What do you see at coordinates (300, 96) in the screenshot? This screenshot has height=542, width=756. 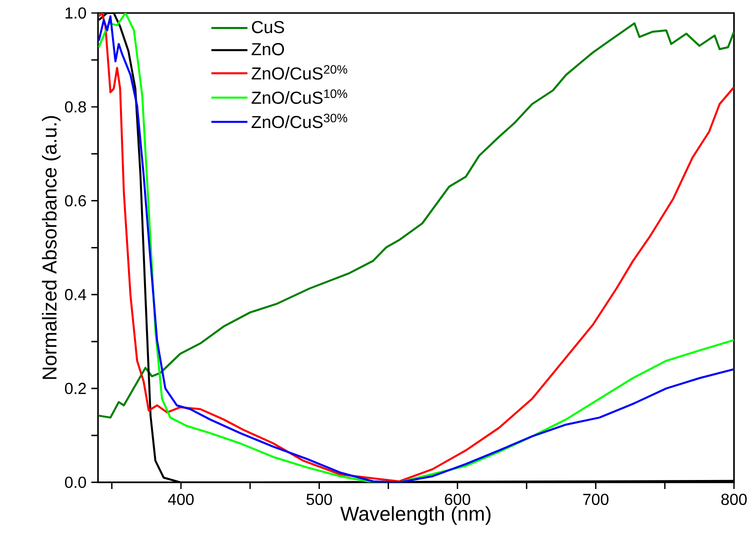 I see `legend-label: ZnO/CuS$^{10%}$` at bounding box center [300, 96].